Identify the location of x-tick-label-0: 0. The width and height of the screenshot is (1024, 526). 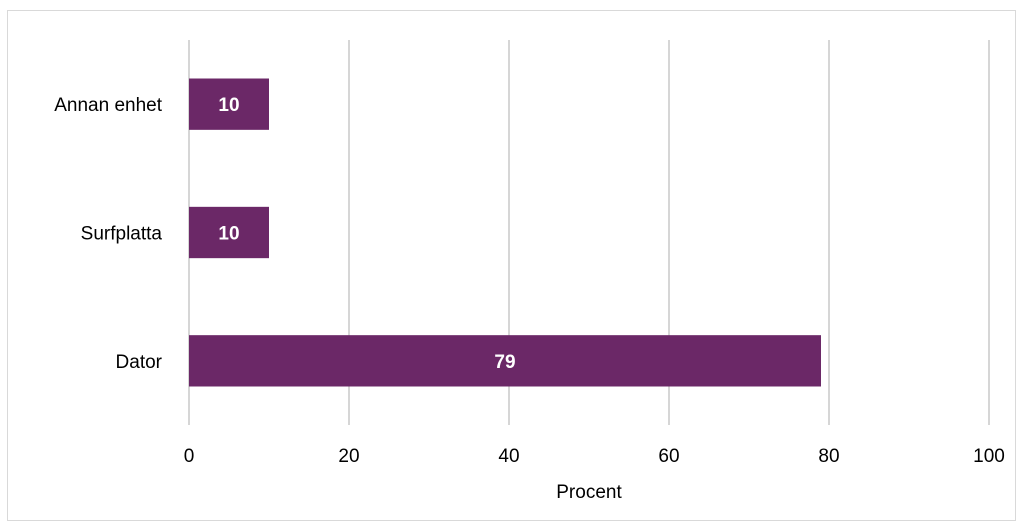
(189, 456).